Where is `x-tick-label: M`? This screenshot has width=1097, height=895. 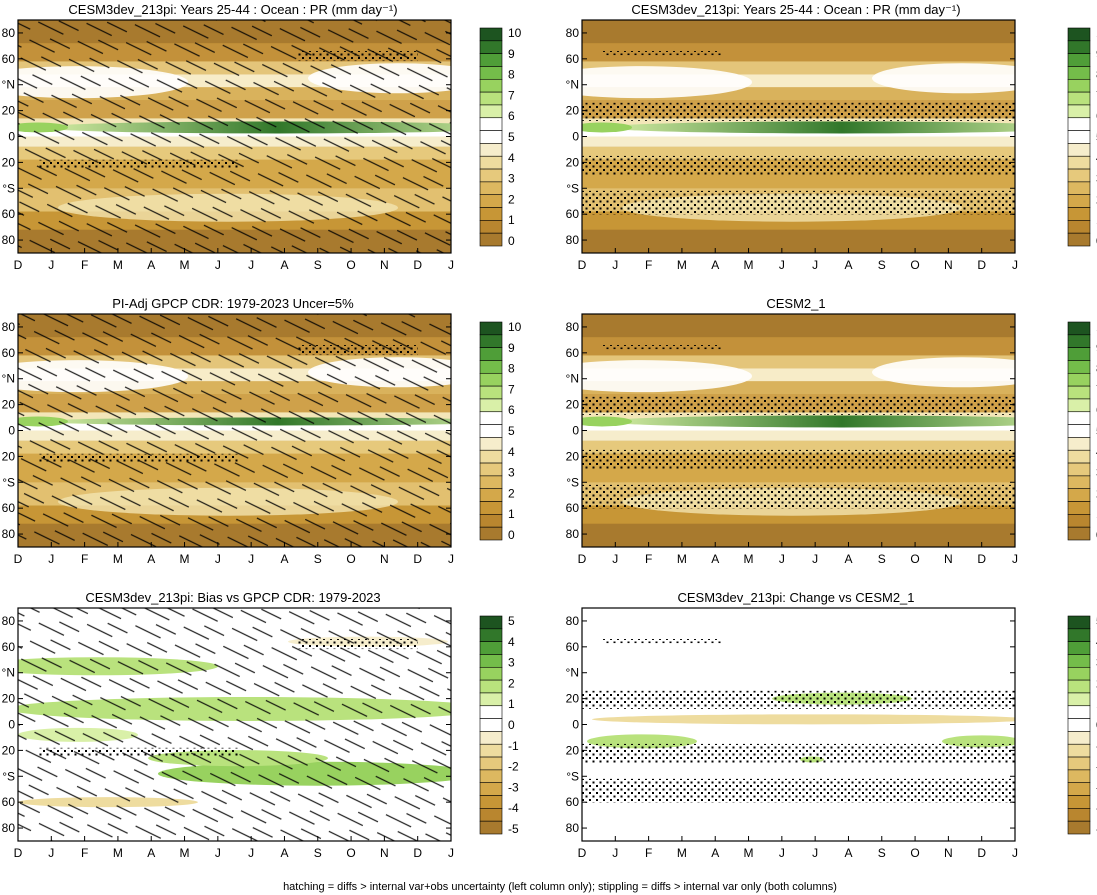
x-tick-label: M is located at coordinates (749, 265).